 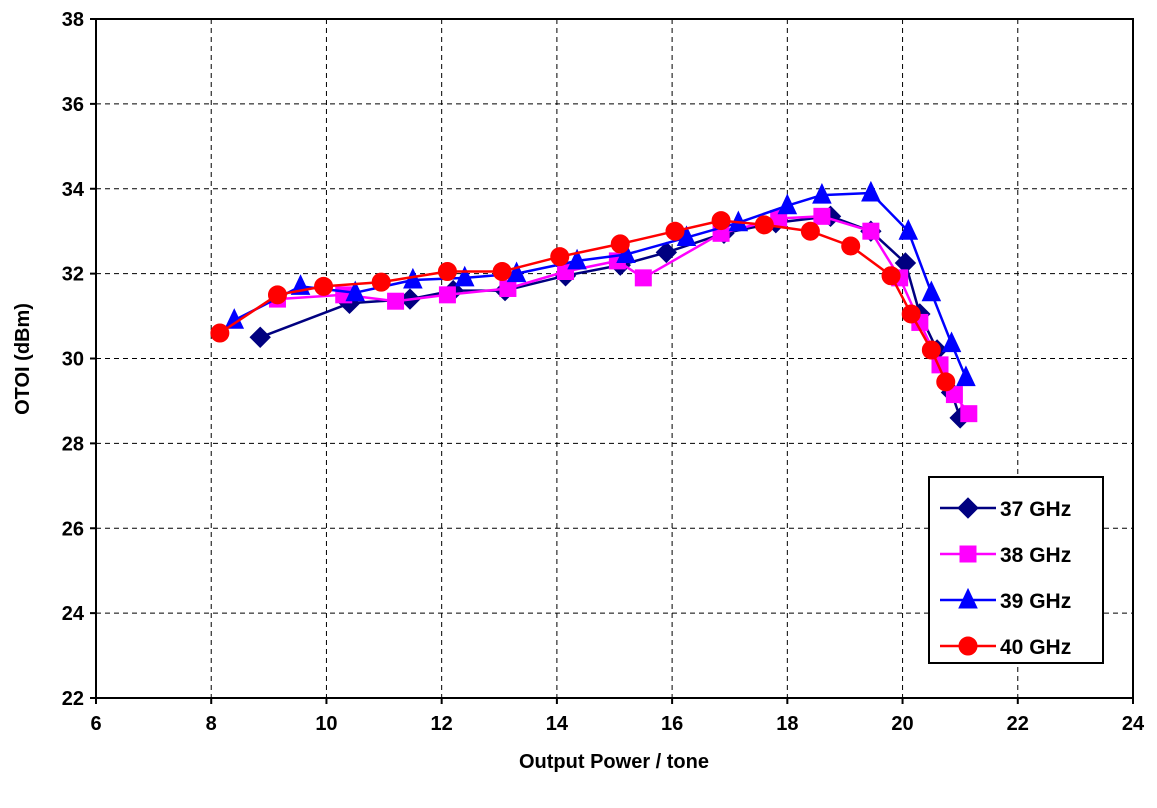 I want to click on x-tick-label: 22, so click(x=1018, y=724).